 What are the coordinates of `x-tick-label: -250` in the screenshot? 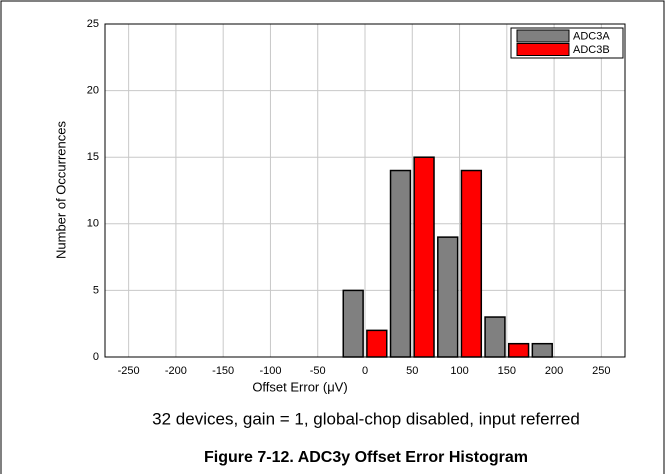 It's located at (129, 371).